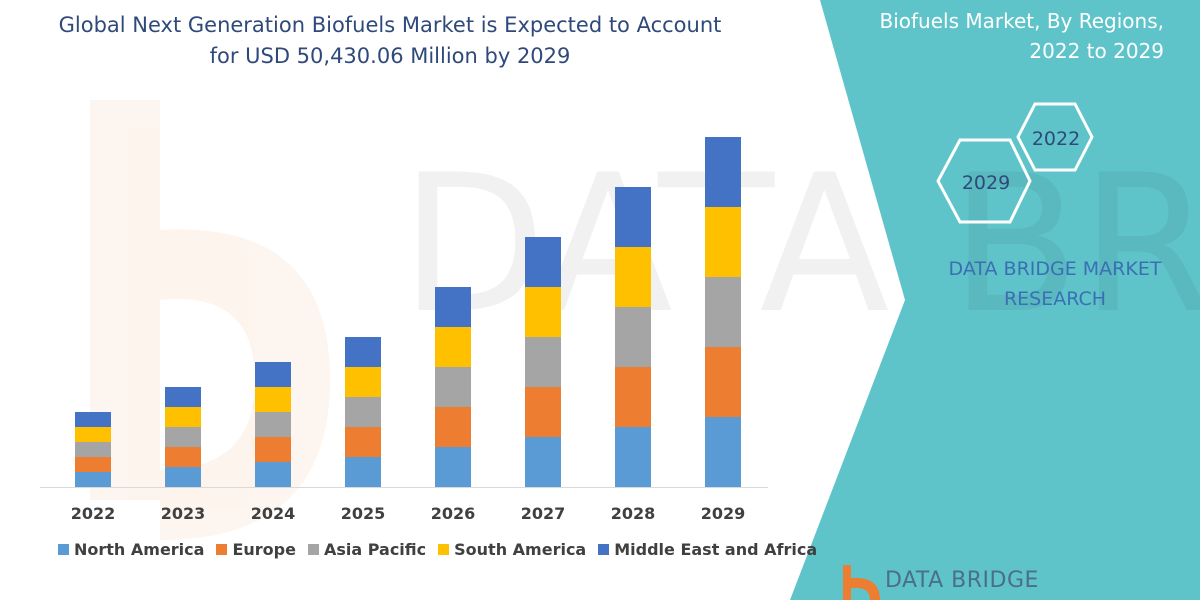 Image resolution: width=1200 pixels, height=600 pixels. I want to click on bar-segment-south-america-2026, so click(453, 347).